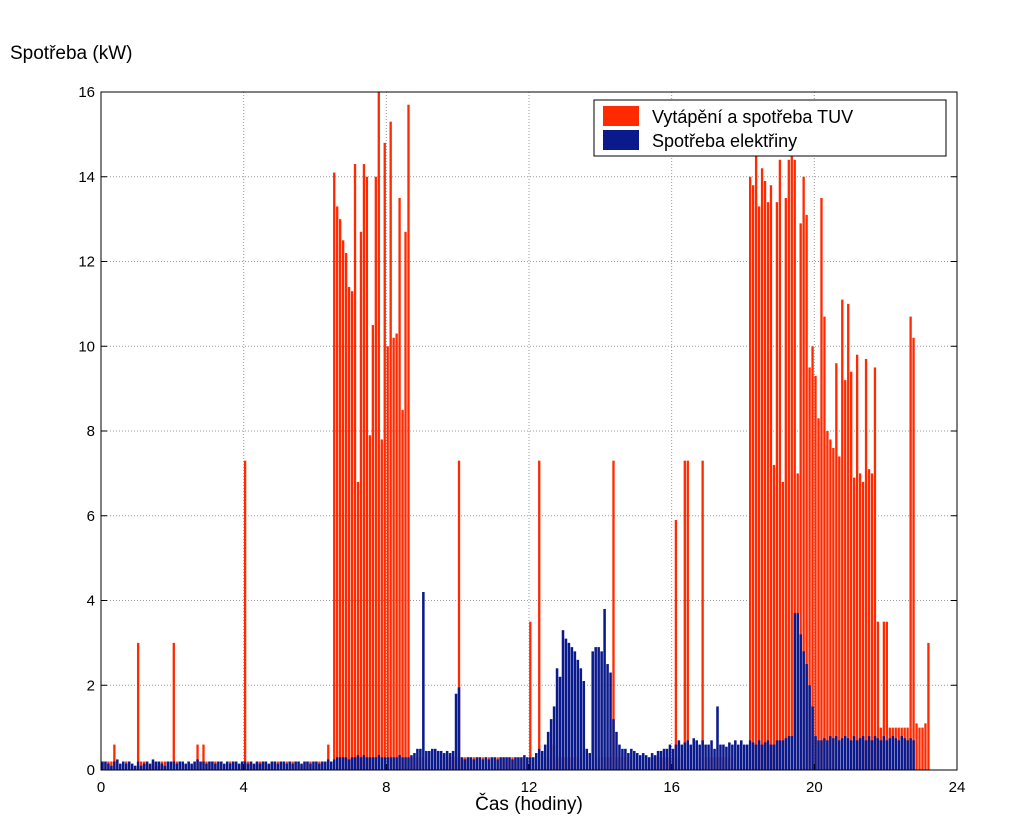 The width and height of the screenshot is (1024, 819). Describe the element at coordinates (91, 516) in the screenshot. I see `y-tick-label: 6` at that location.